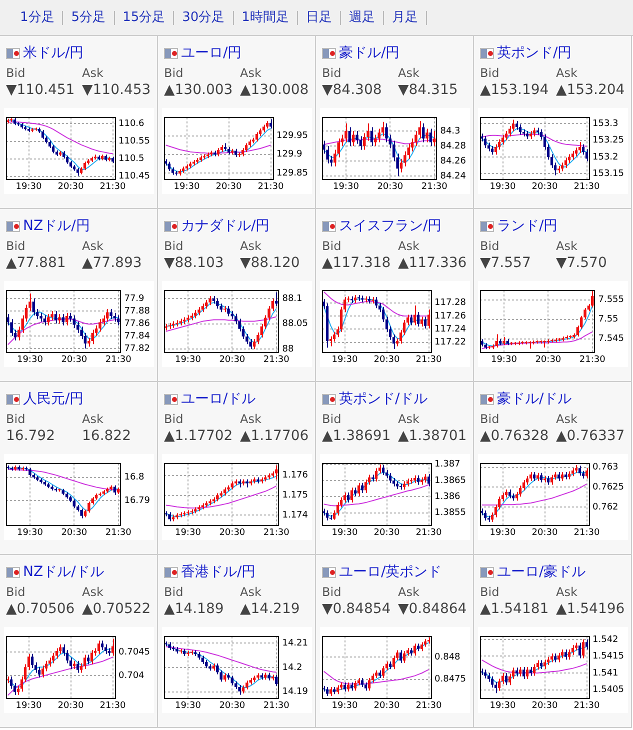 The width and height of the screenshot is (633, 730). Describe the element at coordinates (295, 515) in the screenshot. I see `y-tick-label: 1.174` at that location.